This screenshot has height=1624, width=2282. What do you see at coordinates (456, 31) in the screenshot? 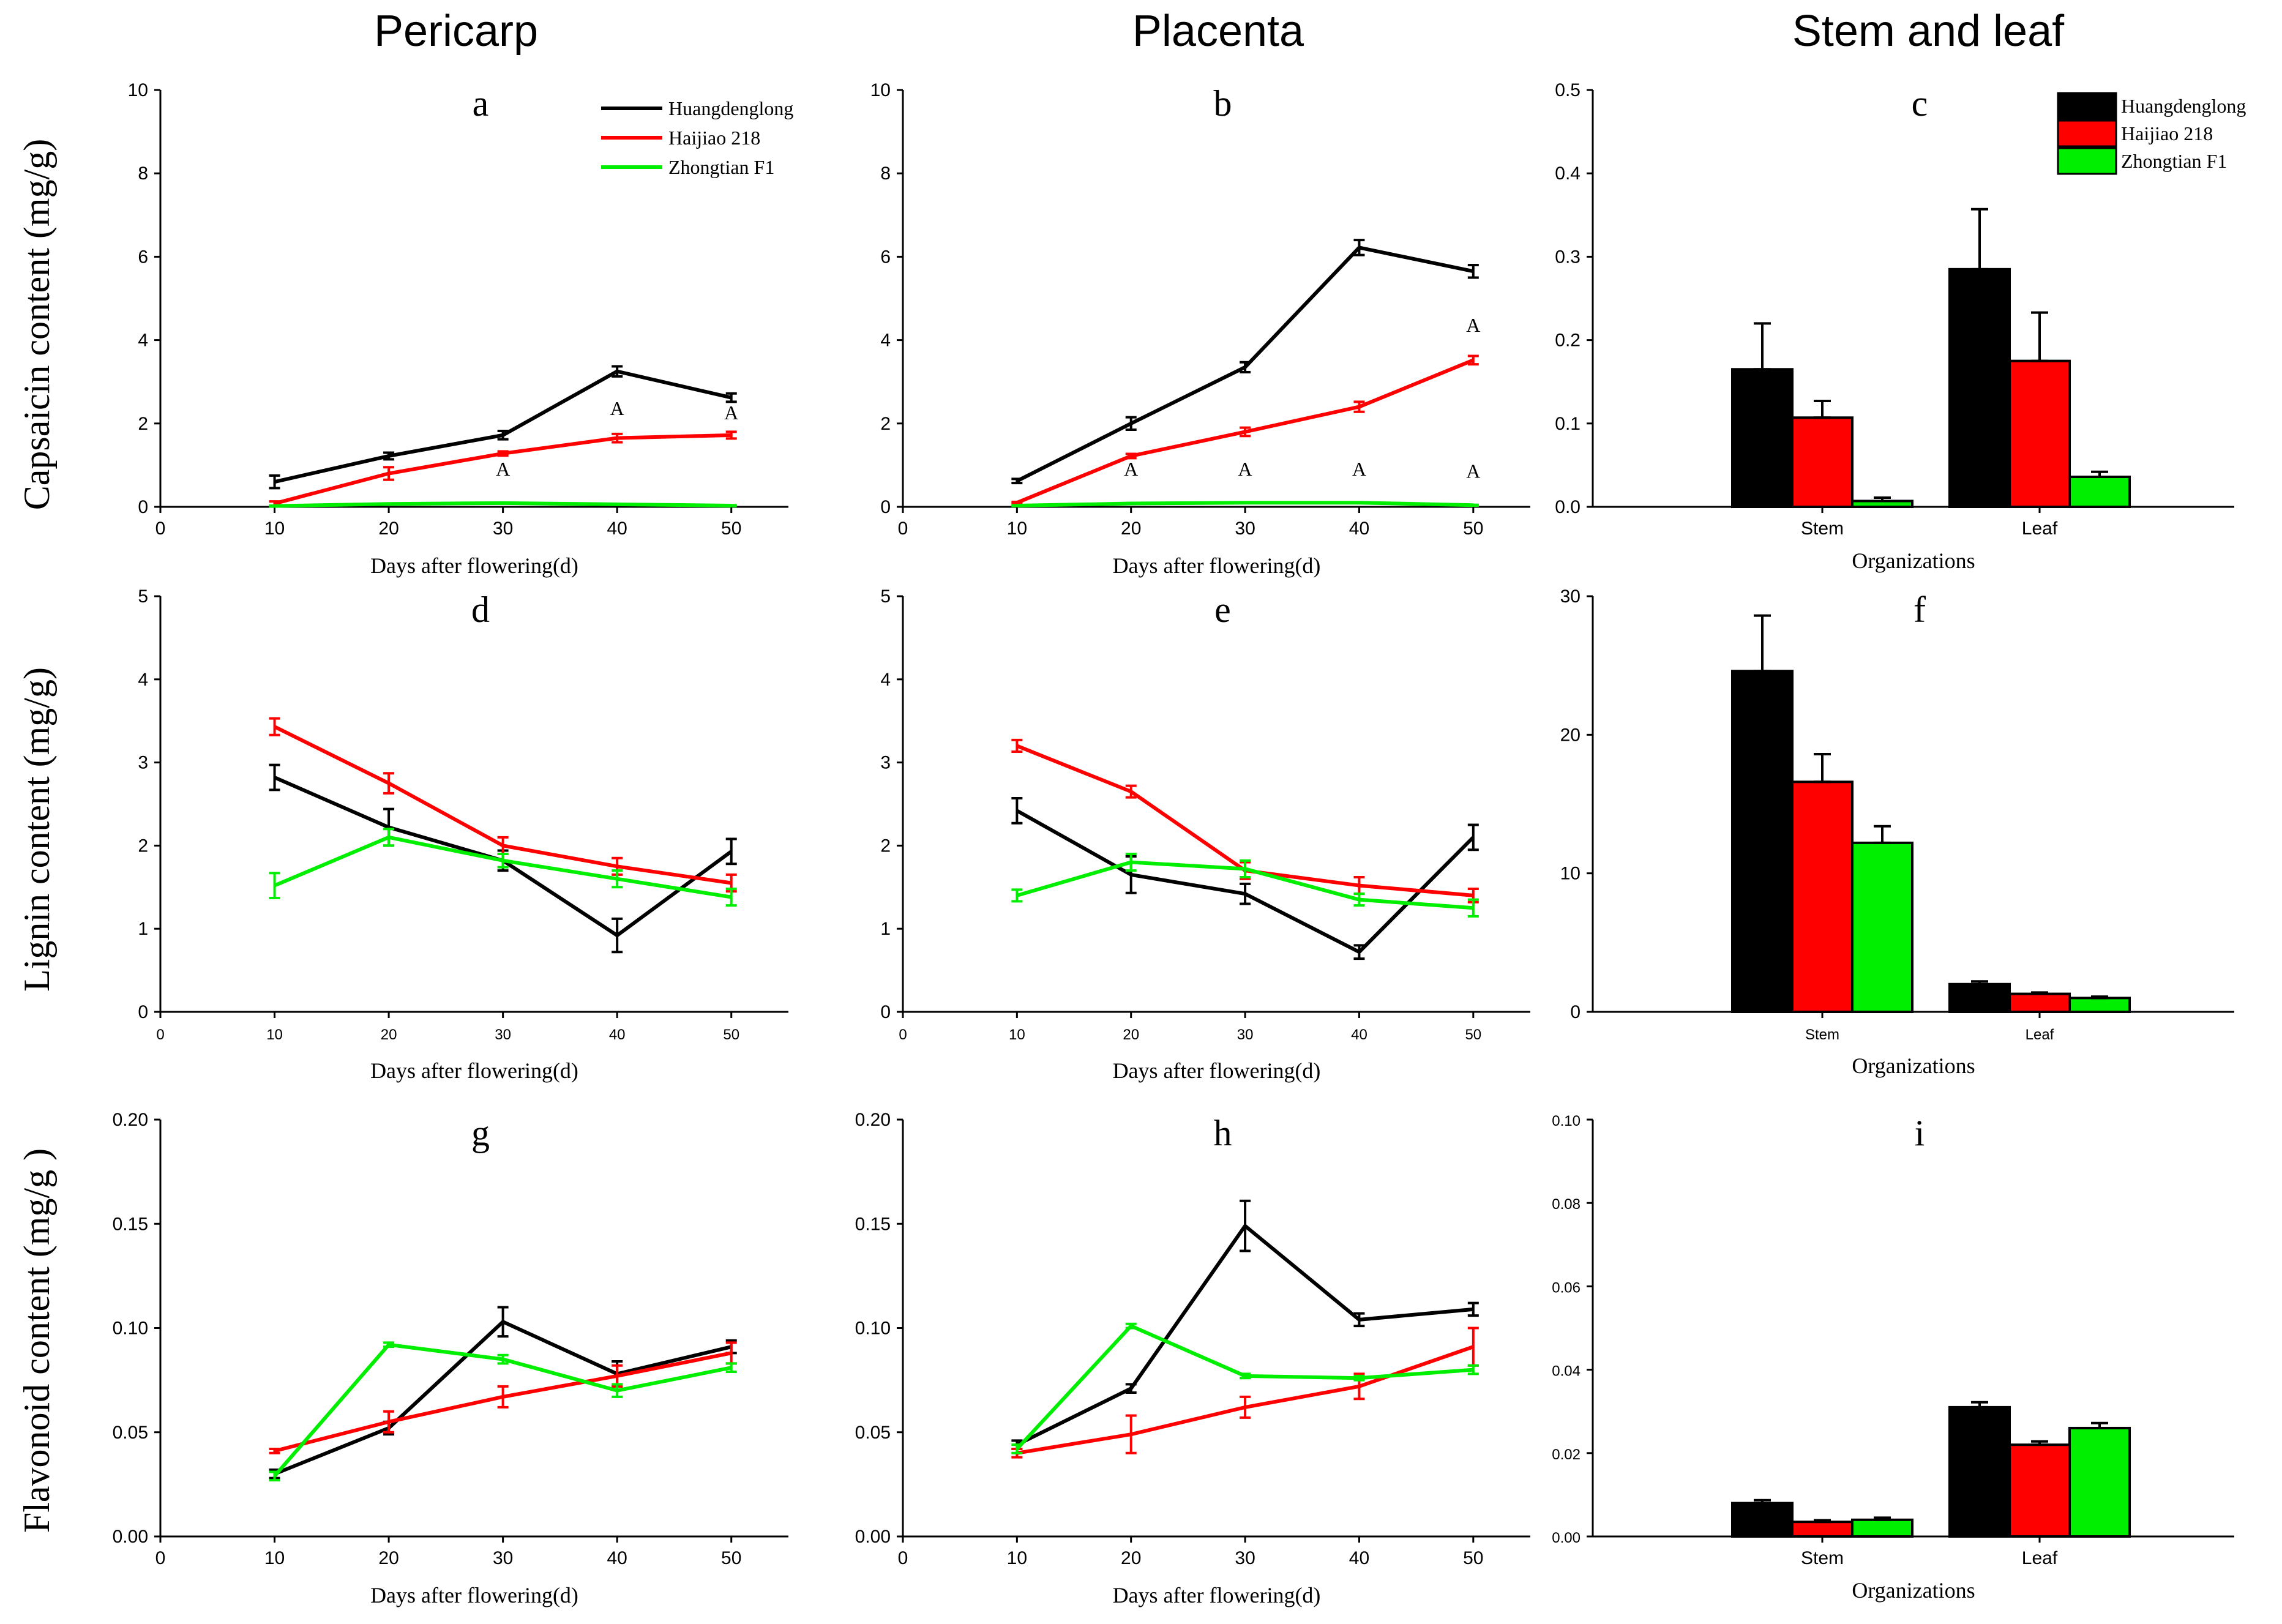
I see `column-title-pericarp: Pericarp` at bounding box center [456, 31].